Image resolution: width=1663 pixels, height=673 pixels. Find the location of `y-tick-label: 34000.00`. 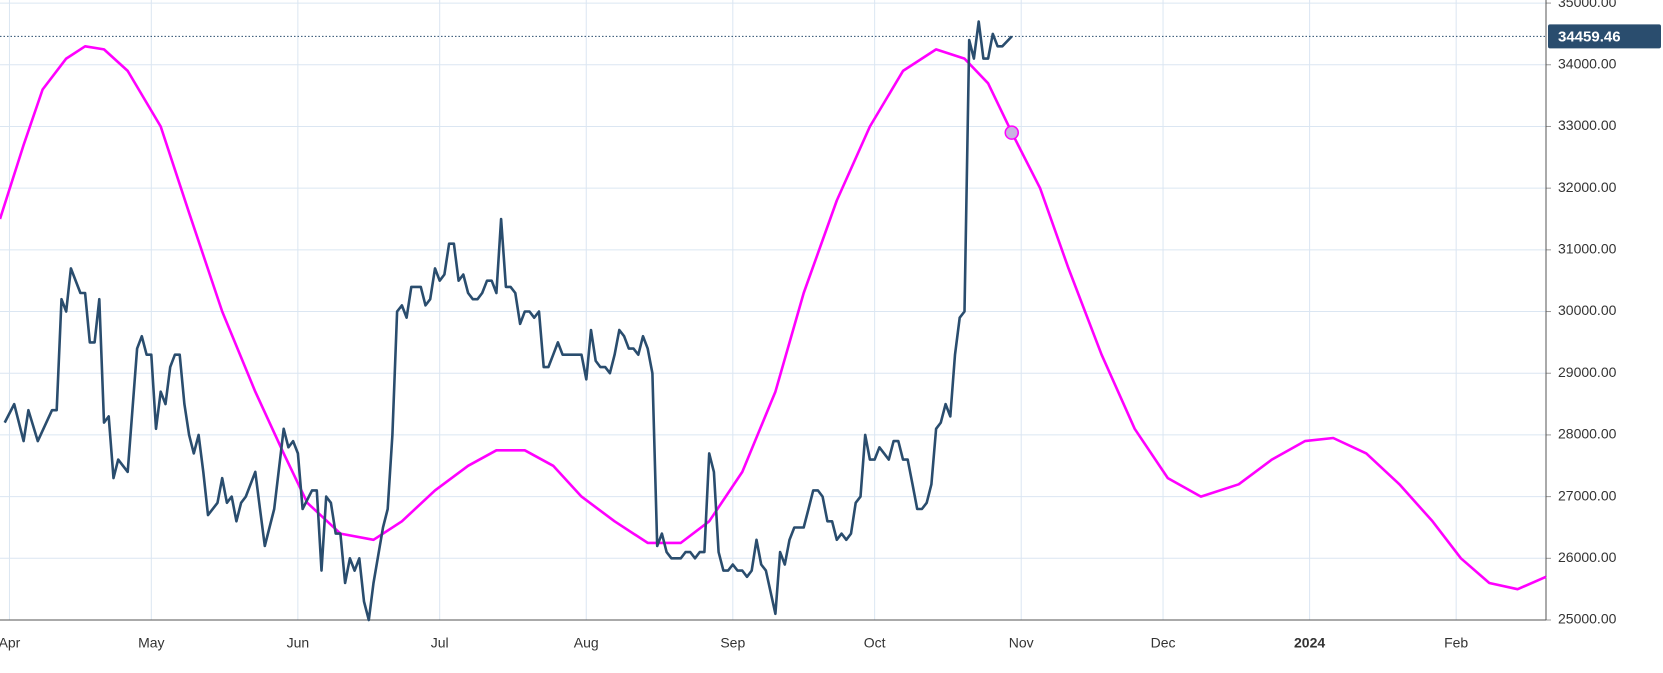

y-tick-label: 34000.00 is located at coordinates (1587, 63).